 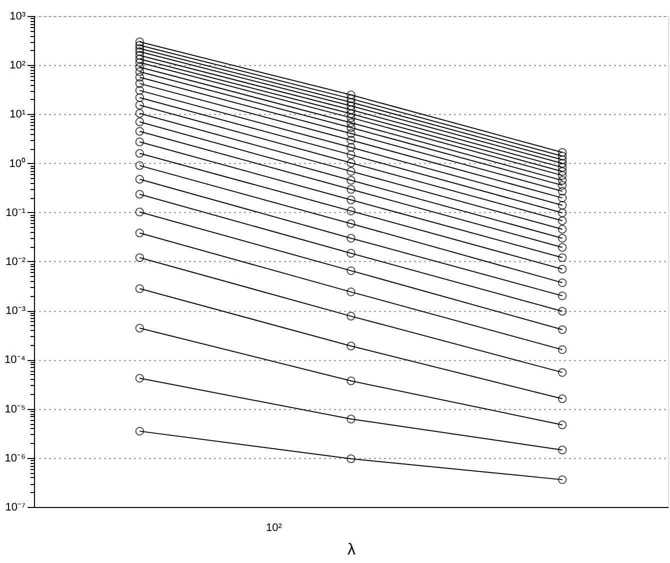 I want to click on y-tick-label: 10¹, so click(x=18, y=114).